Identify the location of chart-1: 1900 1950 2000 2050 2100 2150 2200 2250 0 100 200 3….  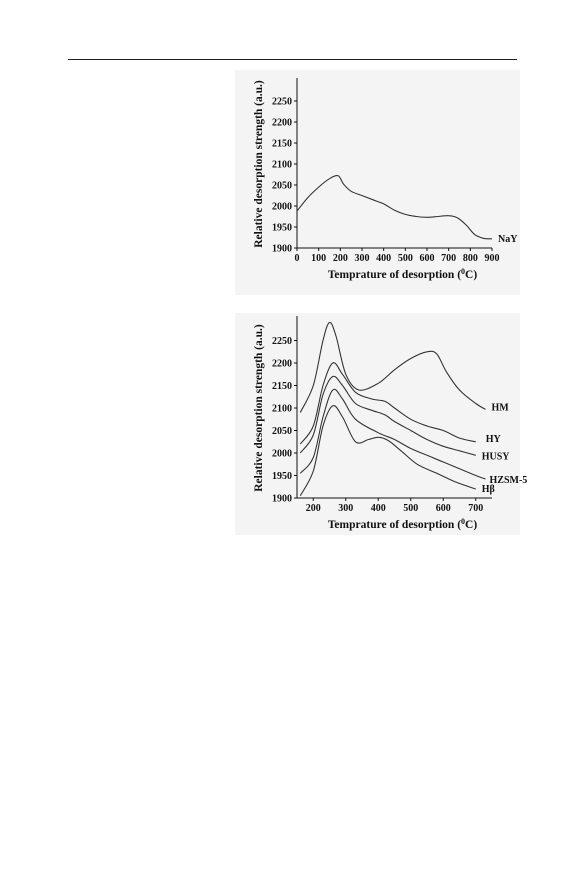
(385, 179).